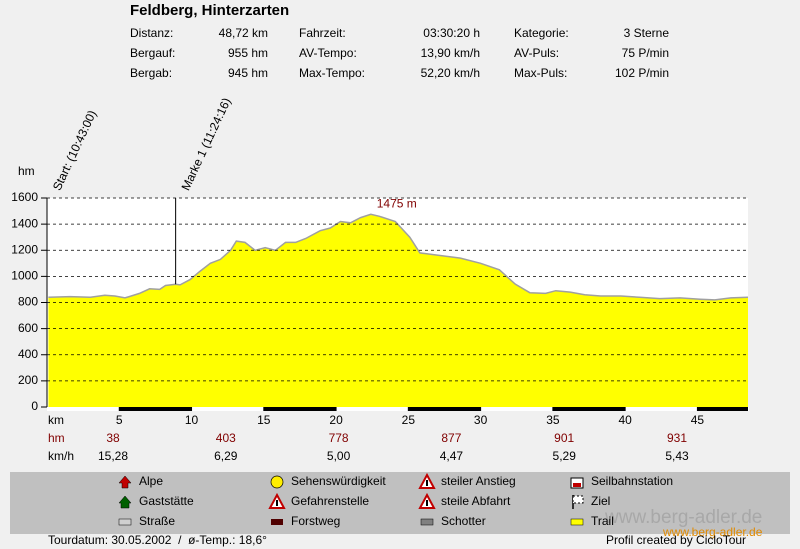 This screenshot has height=549, width=800. Describe the element at coordinates (151, 73) in the screenshot. I see `stat-label: Bergab:` at that location.